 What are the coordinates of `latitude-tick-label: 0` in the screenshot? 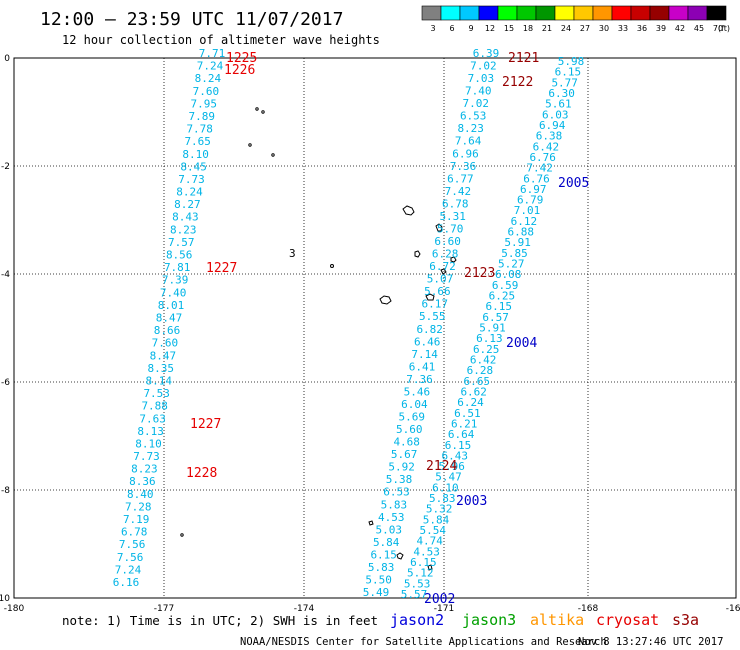 It's located at (7, 59).